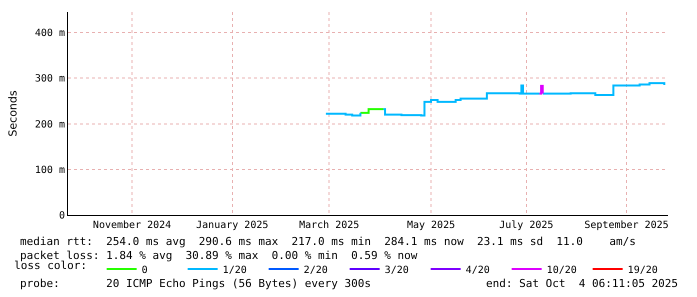 This screenshot has width=697, height=297. What do you see at coordinates (234, 270) in the screenshot?
I see `legend-label: 1/20` at bounding box center [234, 270].